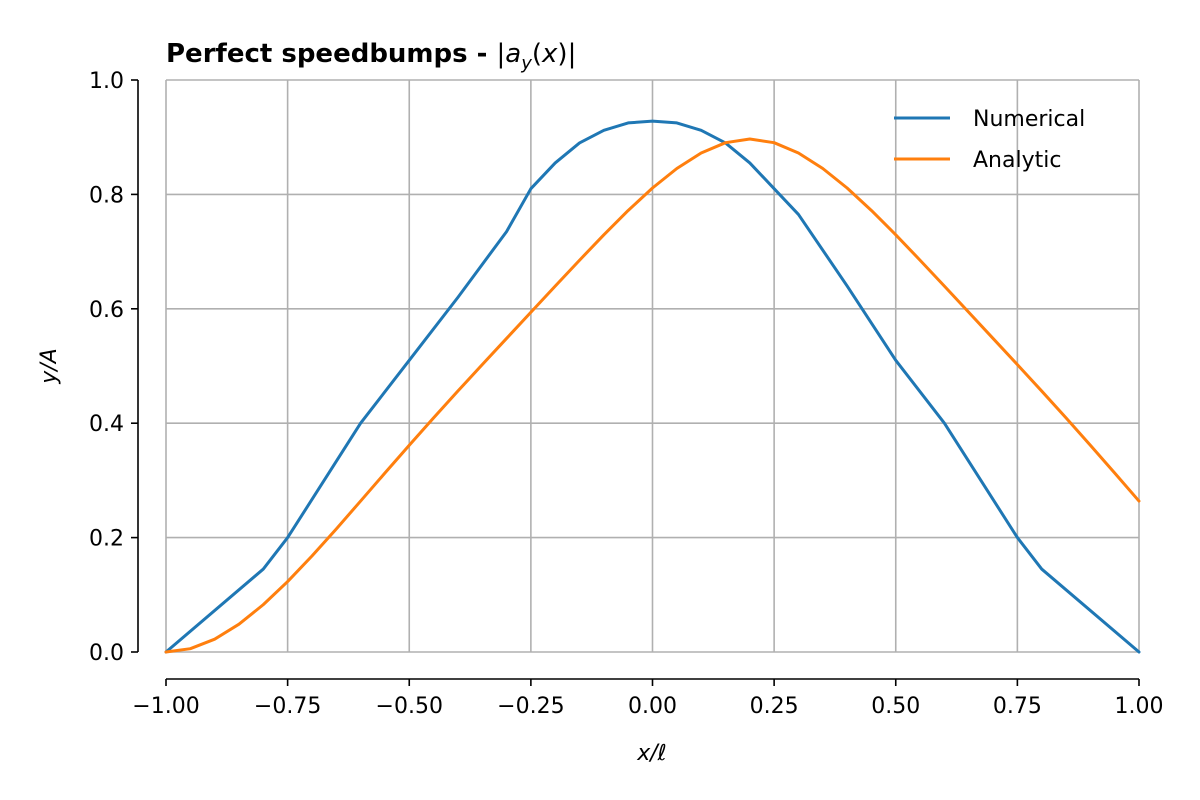  Describe the element at coordinates (652, 706) in the screenshot. I see `x-tick-label-4: 0.00` at that location.